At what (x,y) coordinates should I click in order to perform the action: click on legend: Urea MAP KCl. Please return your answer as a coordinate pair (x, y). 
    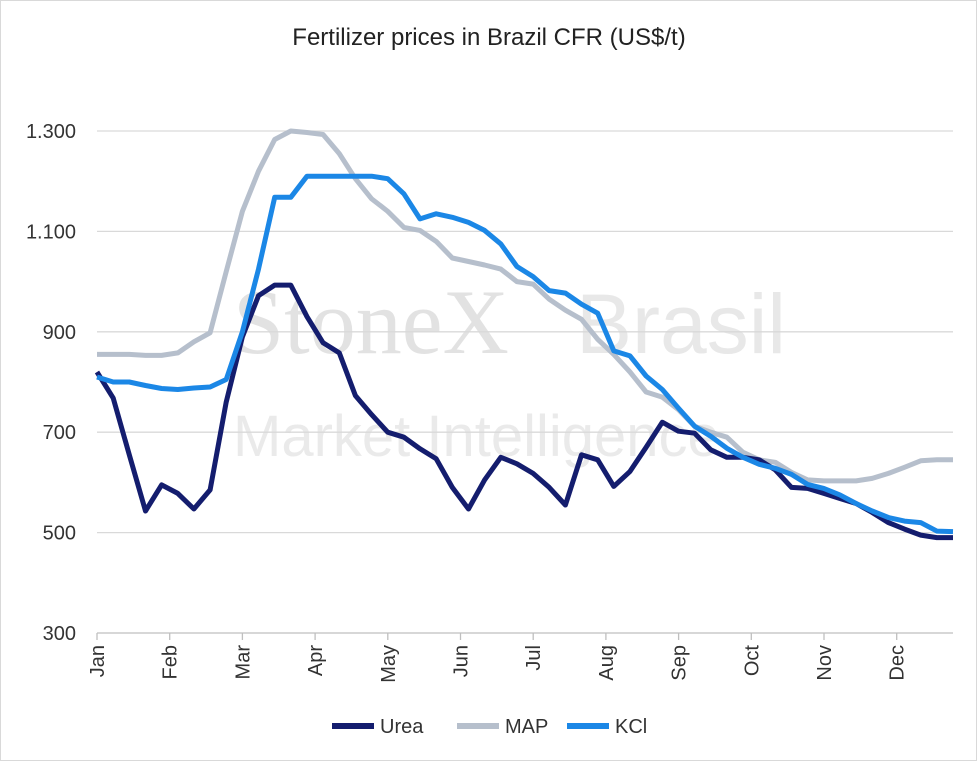
    Looking at the image, I should click on (489, 727).